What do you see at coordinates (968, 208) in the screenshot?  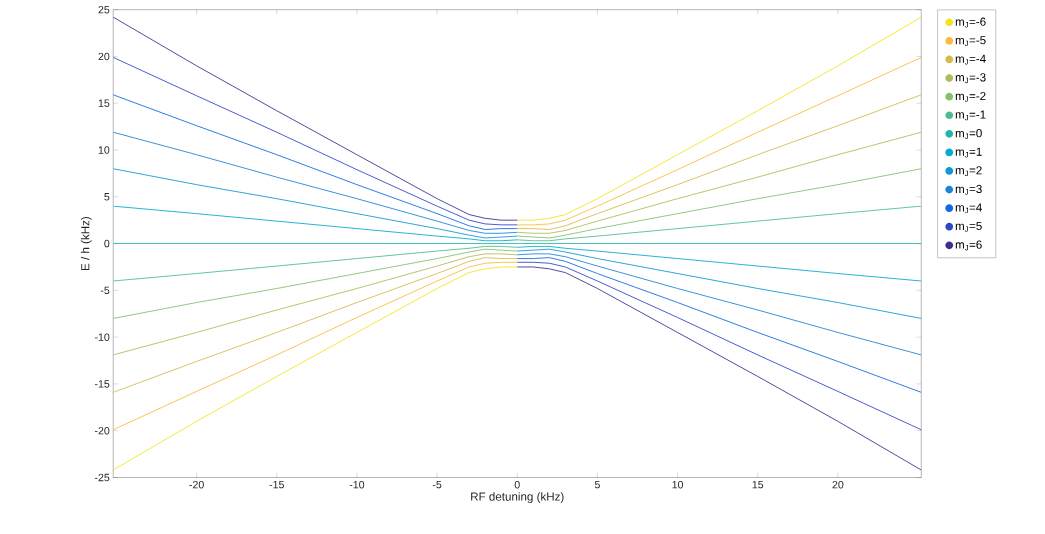 I see `legend-label: m$_{J}$=4` at bounding box center [968, 208].